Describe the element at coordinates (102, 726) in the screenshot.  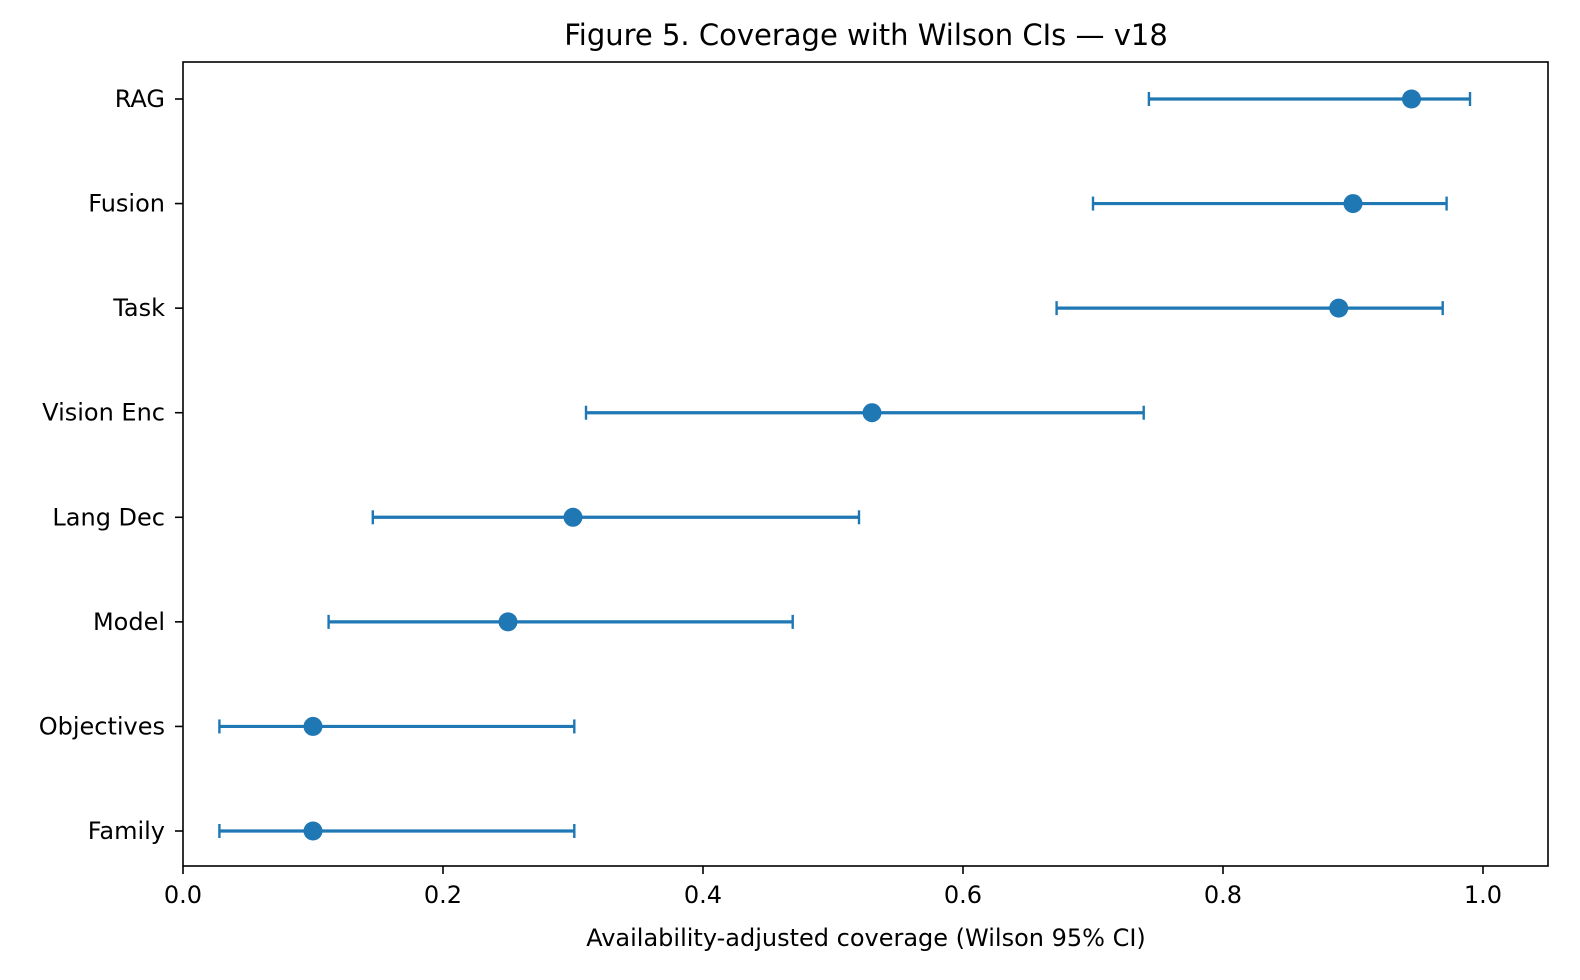
I see `y-tick-label-objectives: Objectives` at that location.